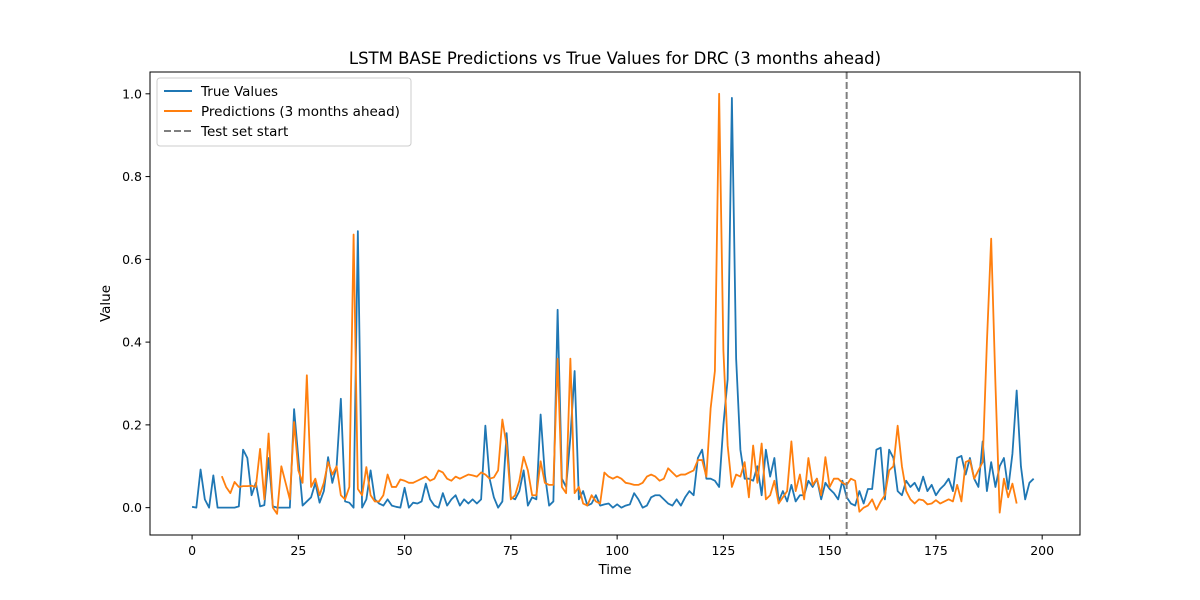 This screenshot has height=600, width=1200. I want to click on x-axis-label: Time, so click(614, 570).